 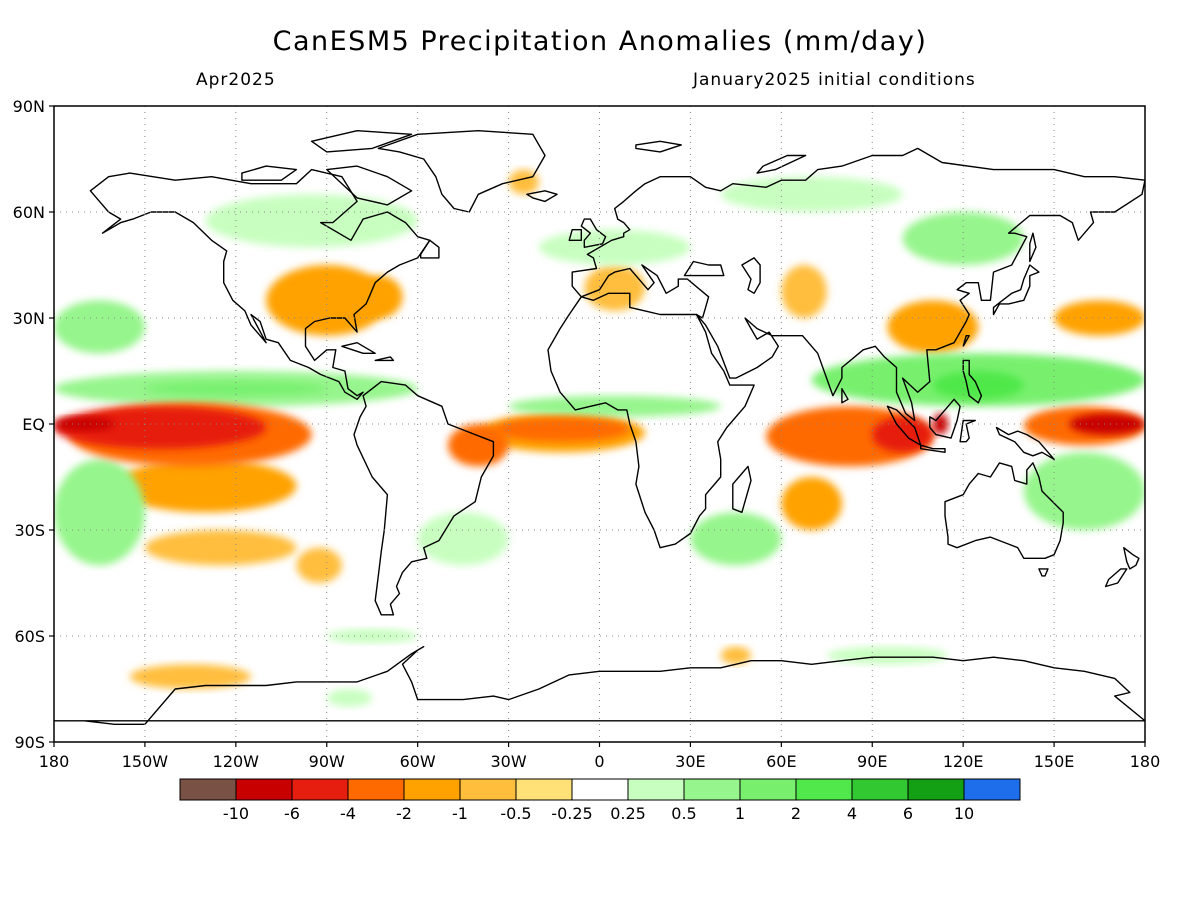 I want to click on coastline-new-zealand-n, so click(x=1131, y=558).